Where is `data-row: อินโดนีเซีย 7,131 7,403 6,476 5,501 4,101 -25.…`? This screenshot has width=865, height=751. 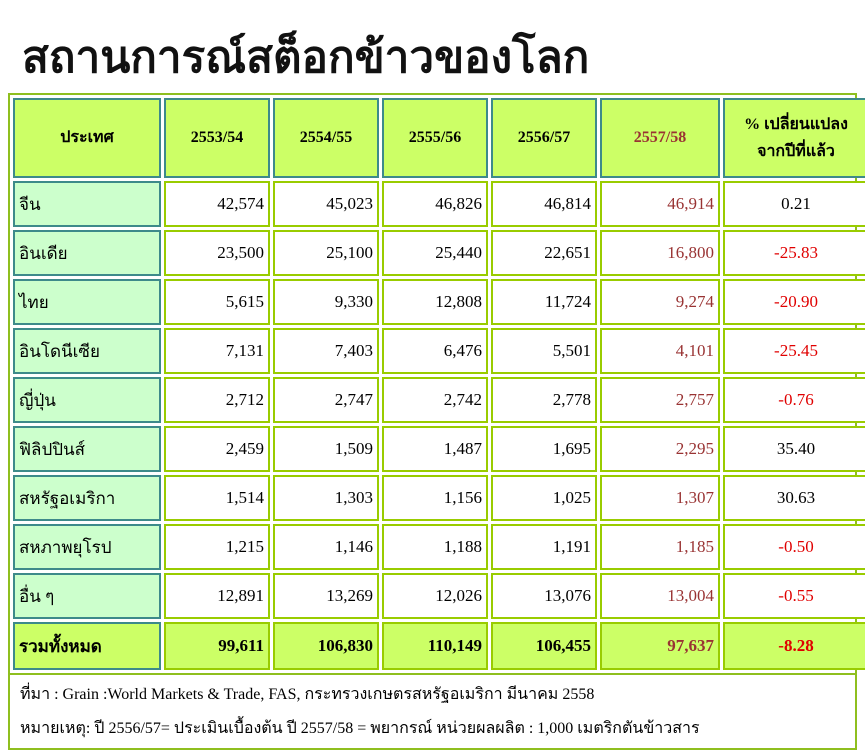
data-row: อินโดนีเซีย 7,131 7,403 6,476 5,501 4,101 -25.… is located at coordinates (439, 351).